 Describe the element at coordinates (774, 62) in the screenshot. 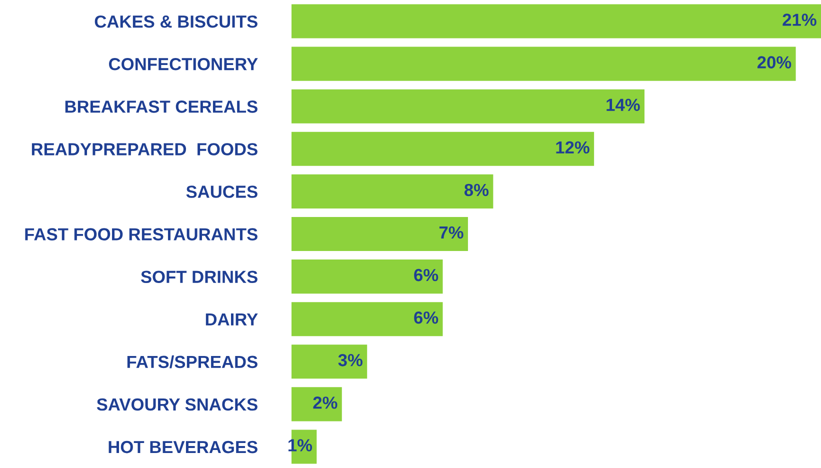

I see `data-label: 20%` at that location.